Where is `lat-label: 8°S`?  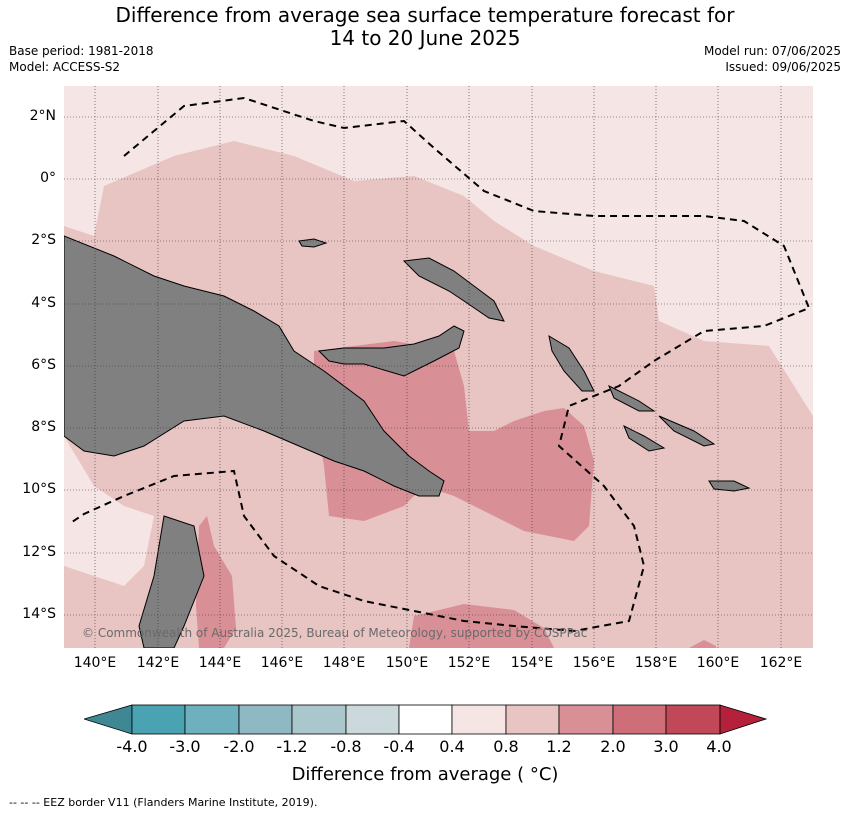
lat-label: 8°S is located at coordinates (43, 427).